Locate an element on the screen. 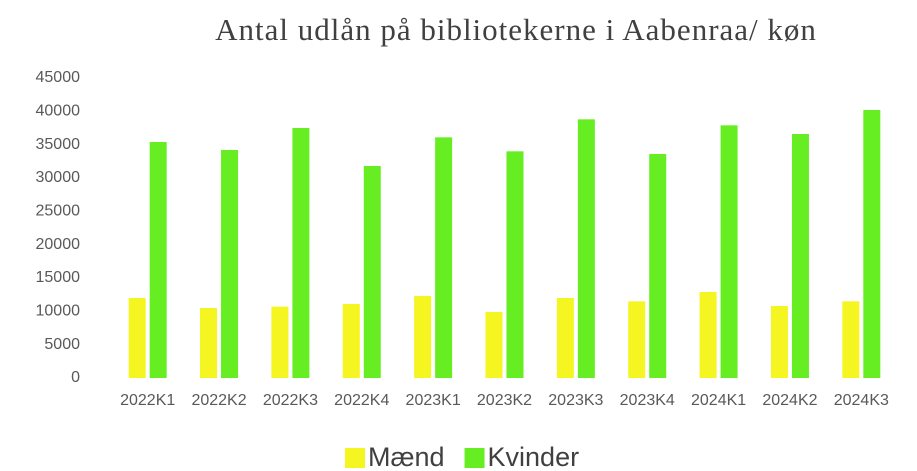 This screenshot has width=917, height=471. y-tick-label: 5000 is located at coordinates (62, 344).